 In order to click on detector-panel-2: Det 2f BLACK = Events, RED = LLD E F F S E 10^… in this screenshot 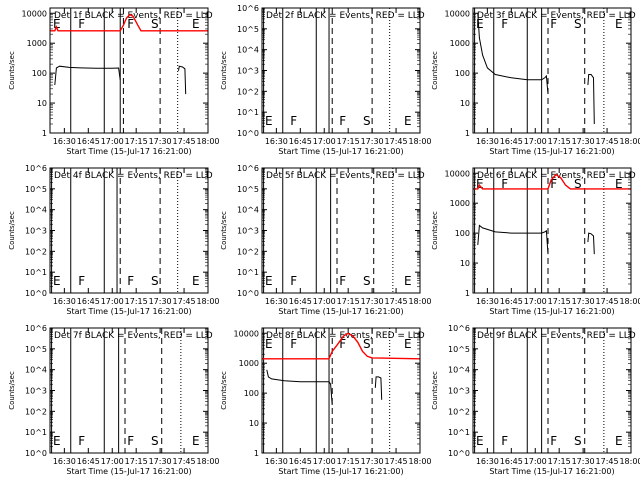, I will do `click(326, 80)`.